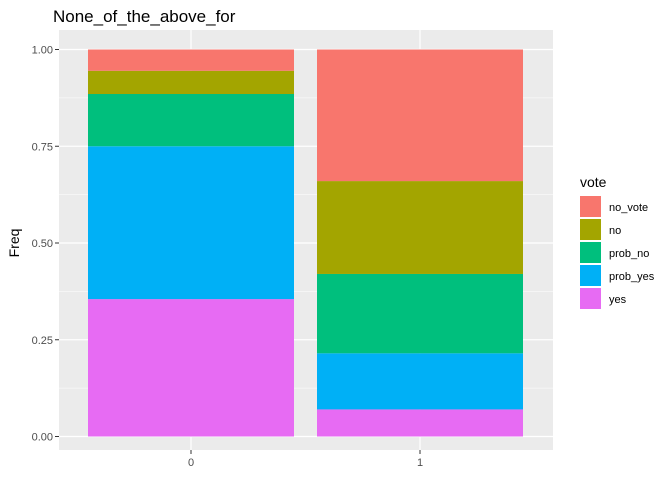 This screenshot has height=480, width=672. I want to click on legend-label-no_vote: no_vote, so click(628, 208).